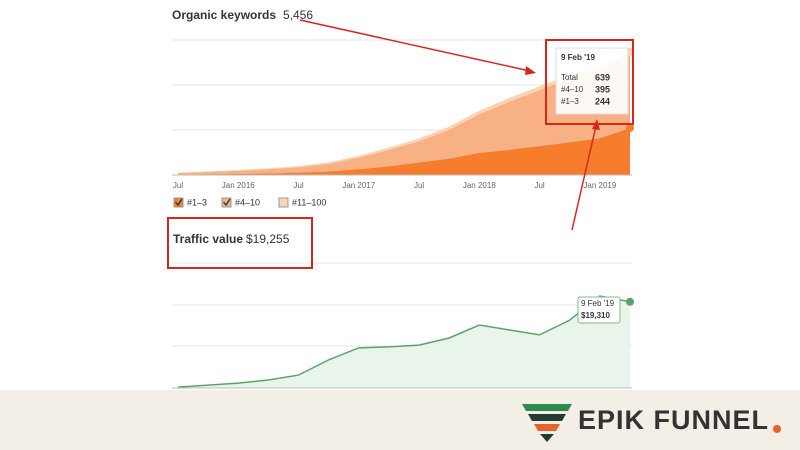 This screenshot has height=450, width=800. I want to click on x-tick-label: Jan 2016, so click(238, 185).